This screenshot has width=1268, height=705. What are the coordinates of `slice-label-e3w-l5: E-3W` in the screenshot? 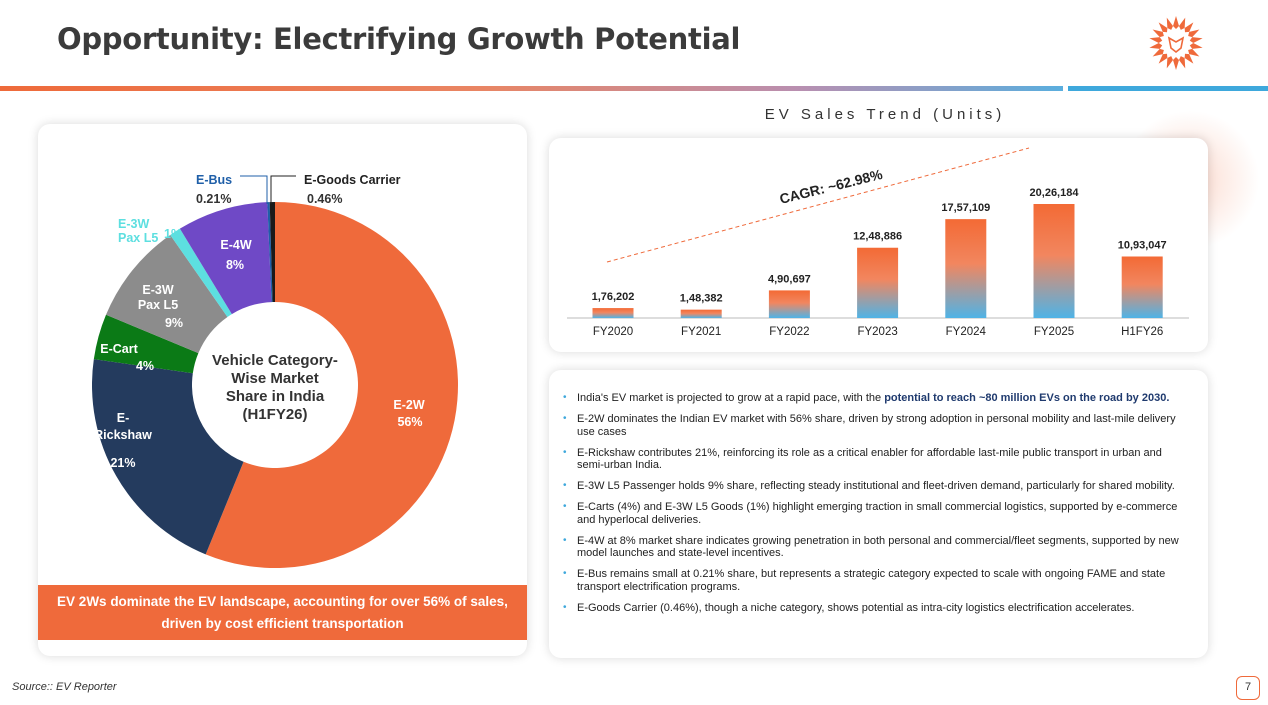 It's located at (133, 224).